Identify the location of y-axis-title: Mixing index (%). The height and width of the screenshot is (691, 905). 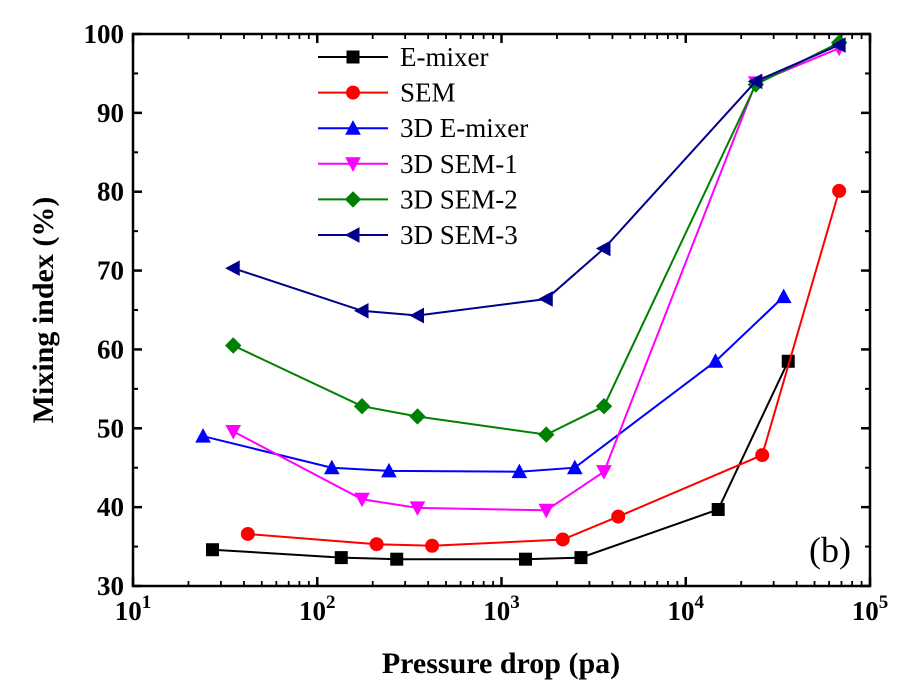
(43, 310).